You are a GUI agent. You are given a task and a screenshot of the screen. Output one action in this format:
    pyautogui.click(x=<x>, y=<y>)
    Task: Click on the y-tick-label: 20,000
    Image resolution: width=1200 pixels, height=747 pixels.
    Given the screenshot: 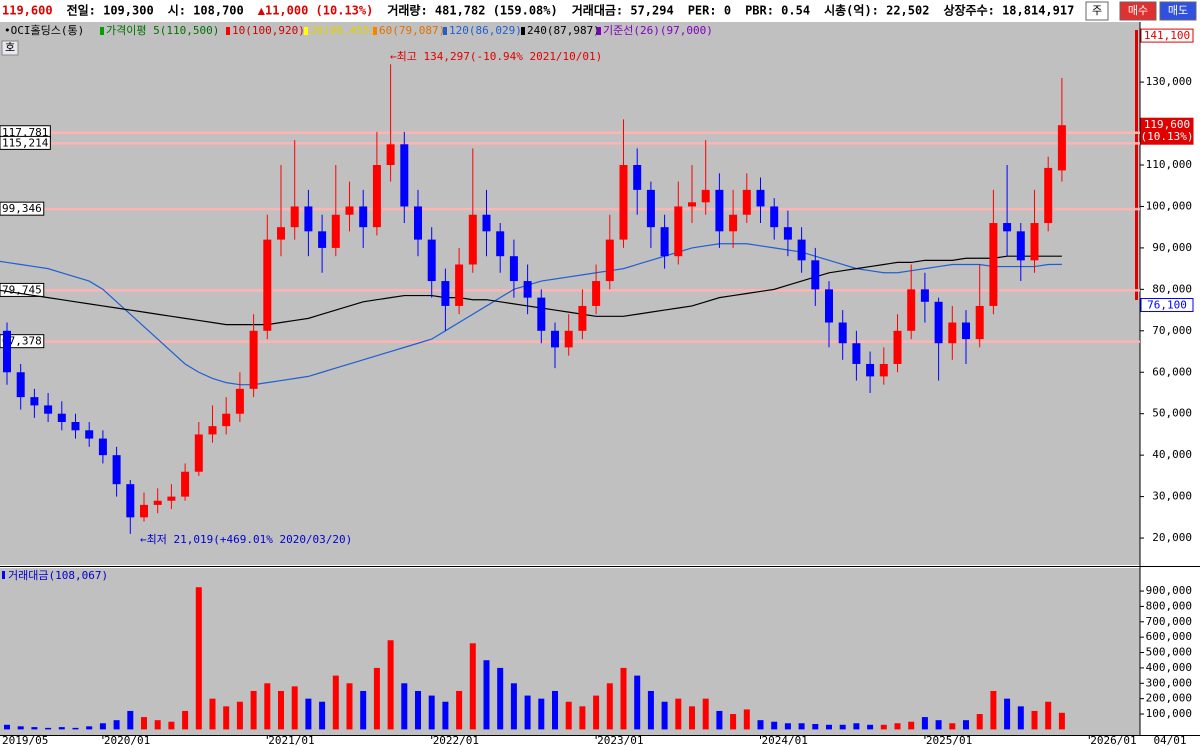 What is the action you would take?
    pyautogui.click(x=1172, y=537)
    